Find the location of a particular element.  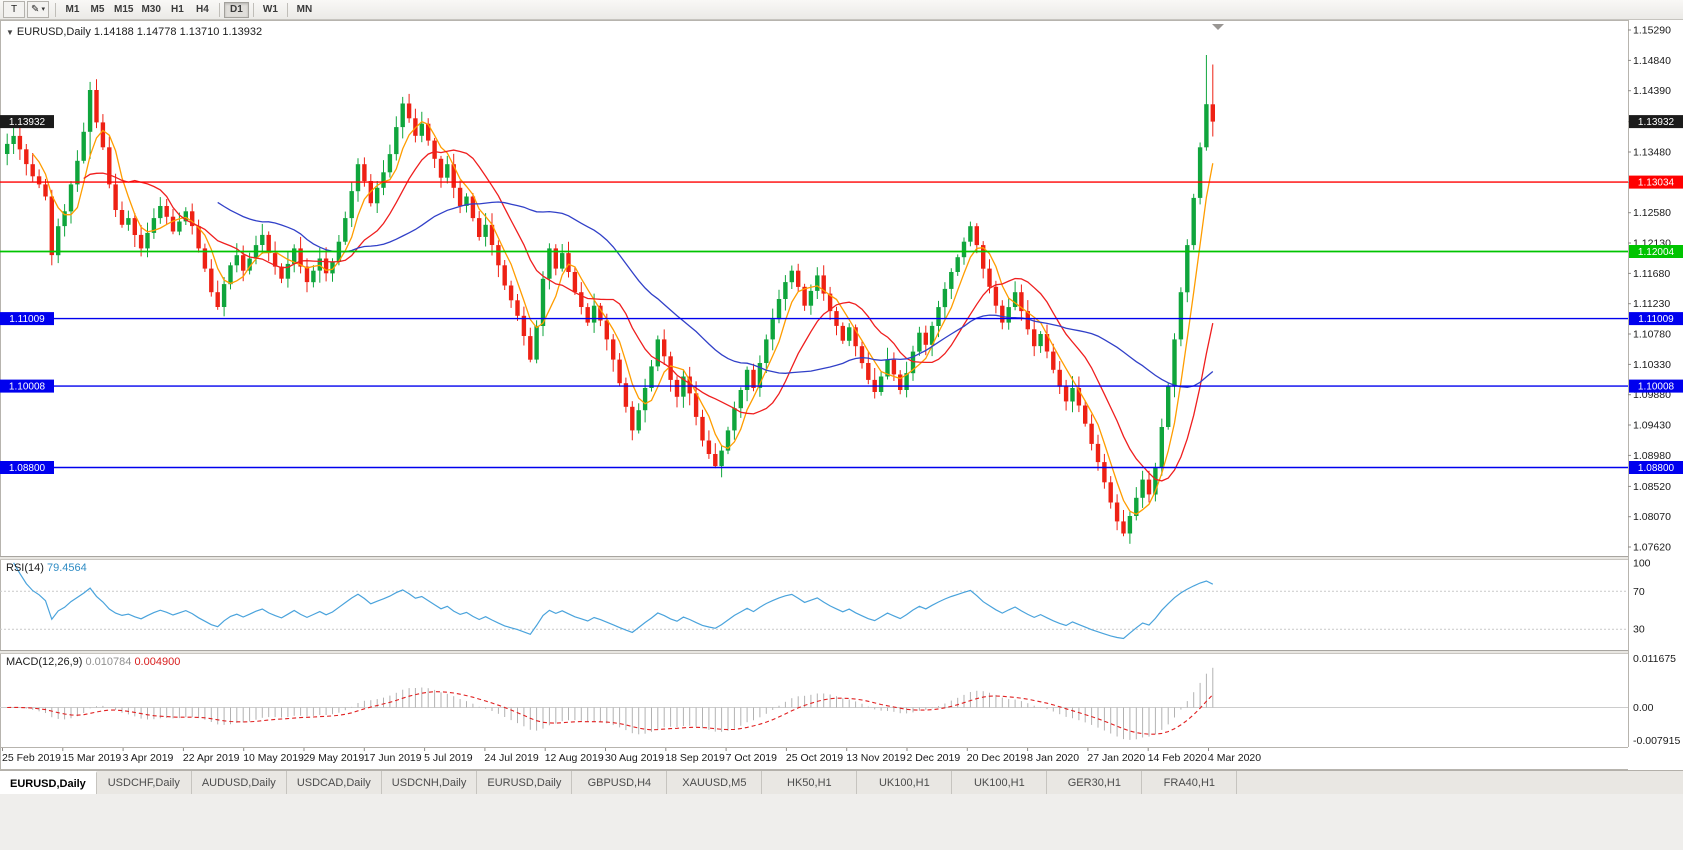

price-tag-label: 1.10008 is located at coordinates (1656, 387).